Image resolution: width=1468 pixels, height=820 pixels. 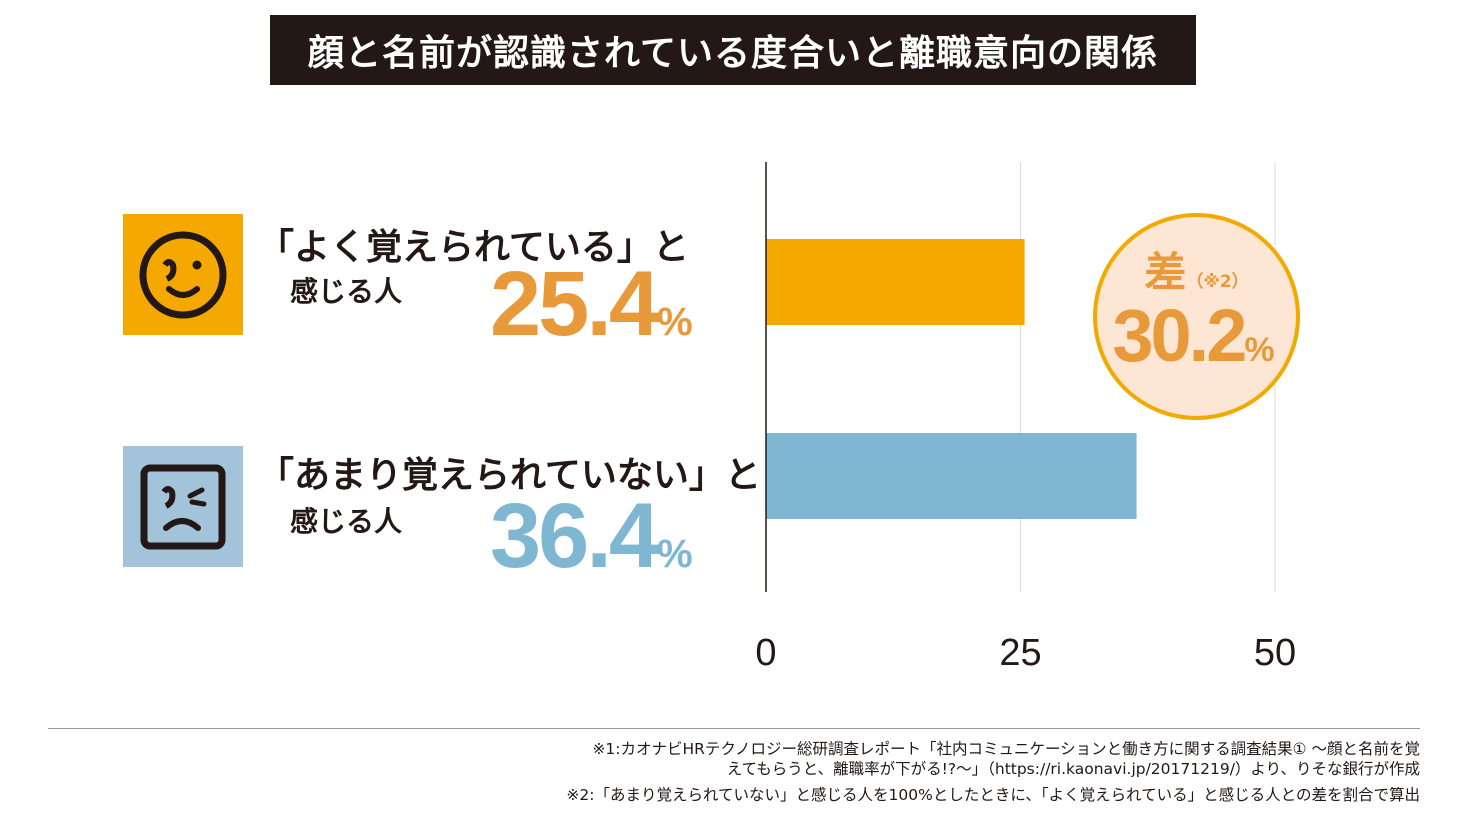 What do you see at coordinates (733, 50) in the screenshot?
I see `page-title: 顔と名前が認識されている度合いと離職意向の関係` at bounding box center [733, 50].